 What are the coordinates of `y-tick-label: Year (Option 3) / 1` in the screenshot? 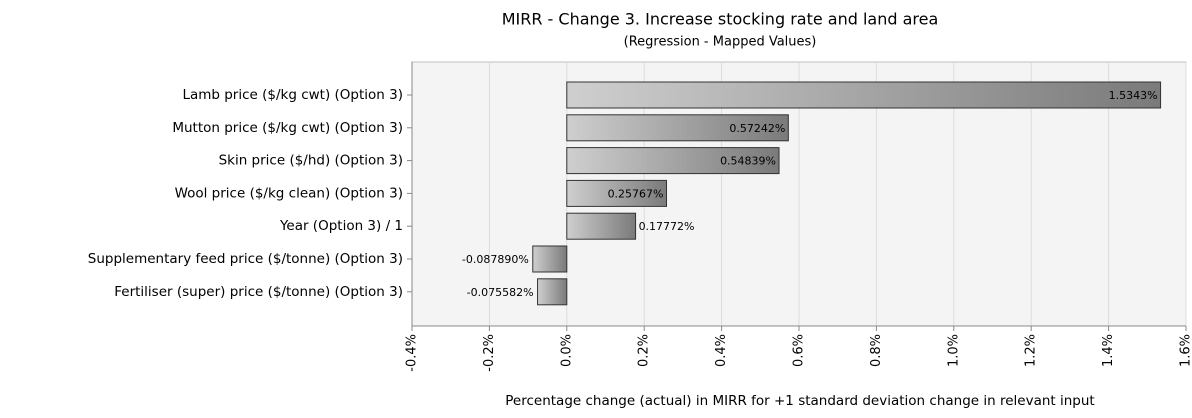 It's located at (341, 226).